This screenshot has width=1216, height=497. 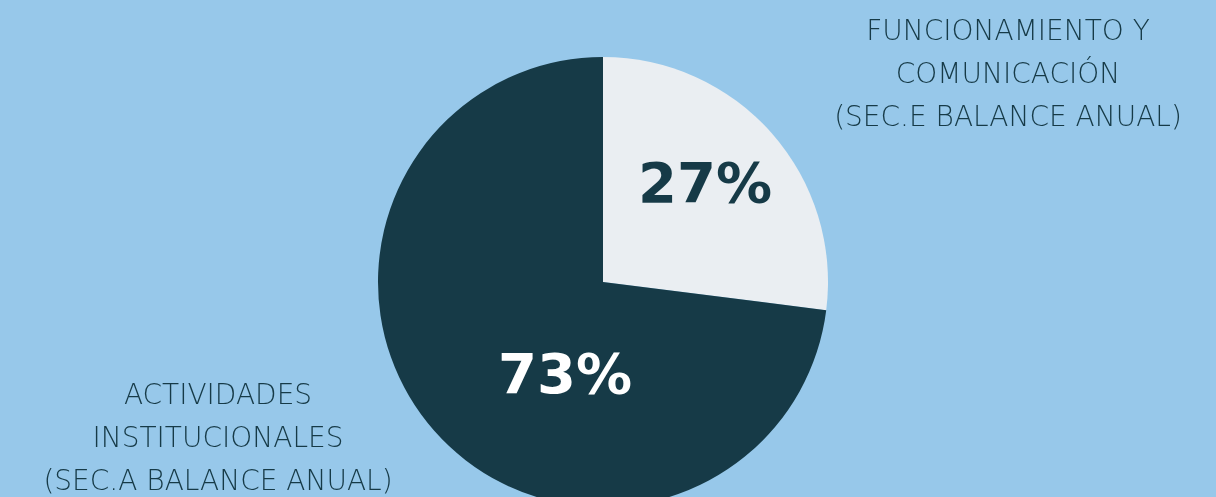 What do you see at coordinates (565, 373) in the screenshot?
I see `data-label: 73%` at bounding box center [565, 373].